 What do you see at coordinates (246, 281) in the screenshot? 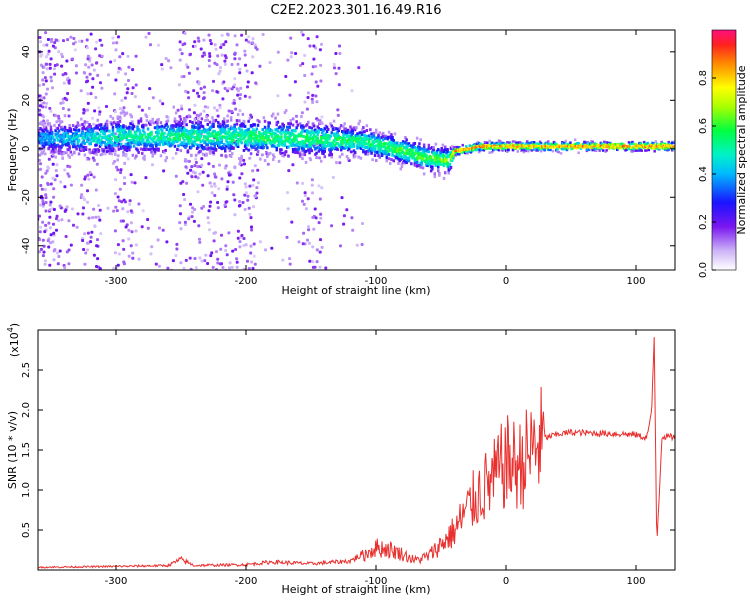
I see `top-x-tick-label: -200` at bounding box center [246, 281].